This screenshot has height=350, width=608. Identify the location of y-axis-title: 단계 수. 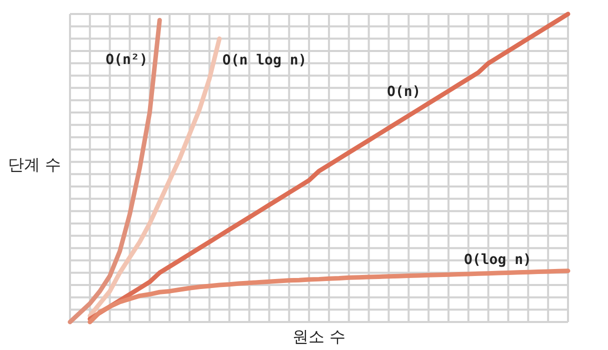
(35, 164).